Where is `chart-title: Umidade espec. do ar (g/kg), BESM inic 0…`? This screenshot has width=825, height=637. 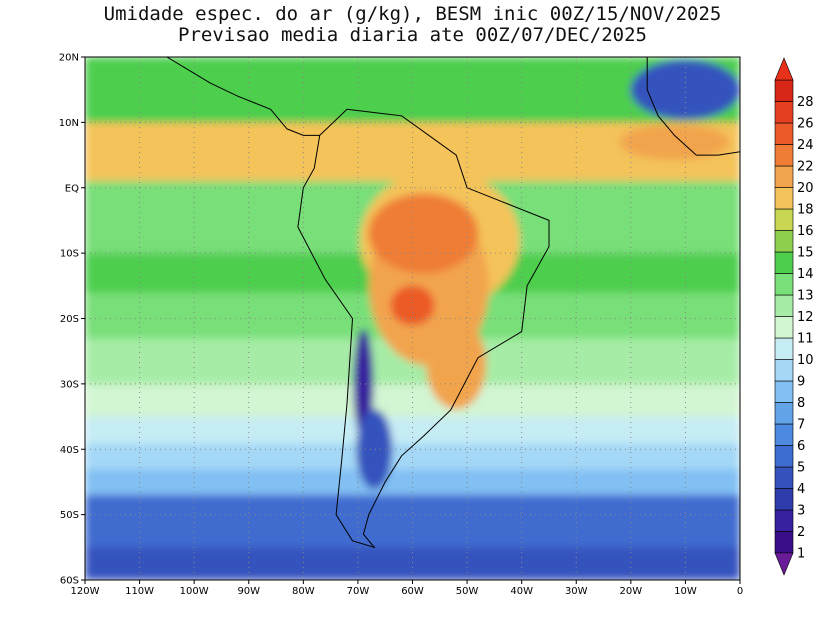 chart-title: Umidade espec. do ar (g/kg), BESM inic 0… is located at coordinates (412, 14).